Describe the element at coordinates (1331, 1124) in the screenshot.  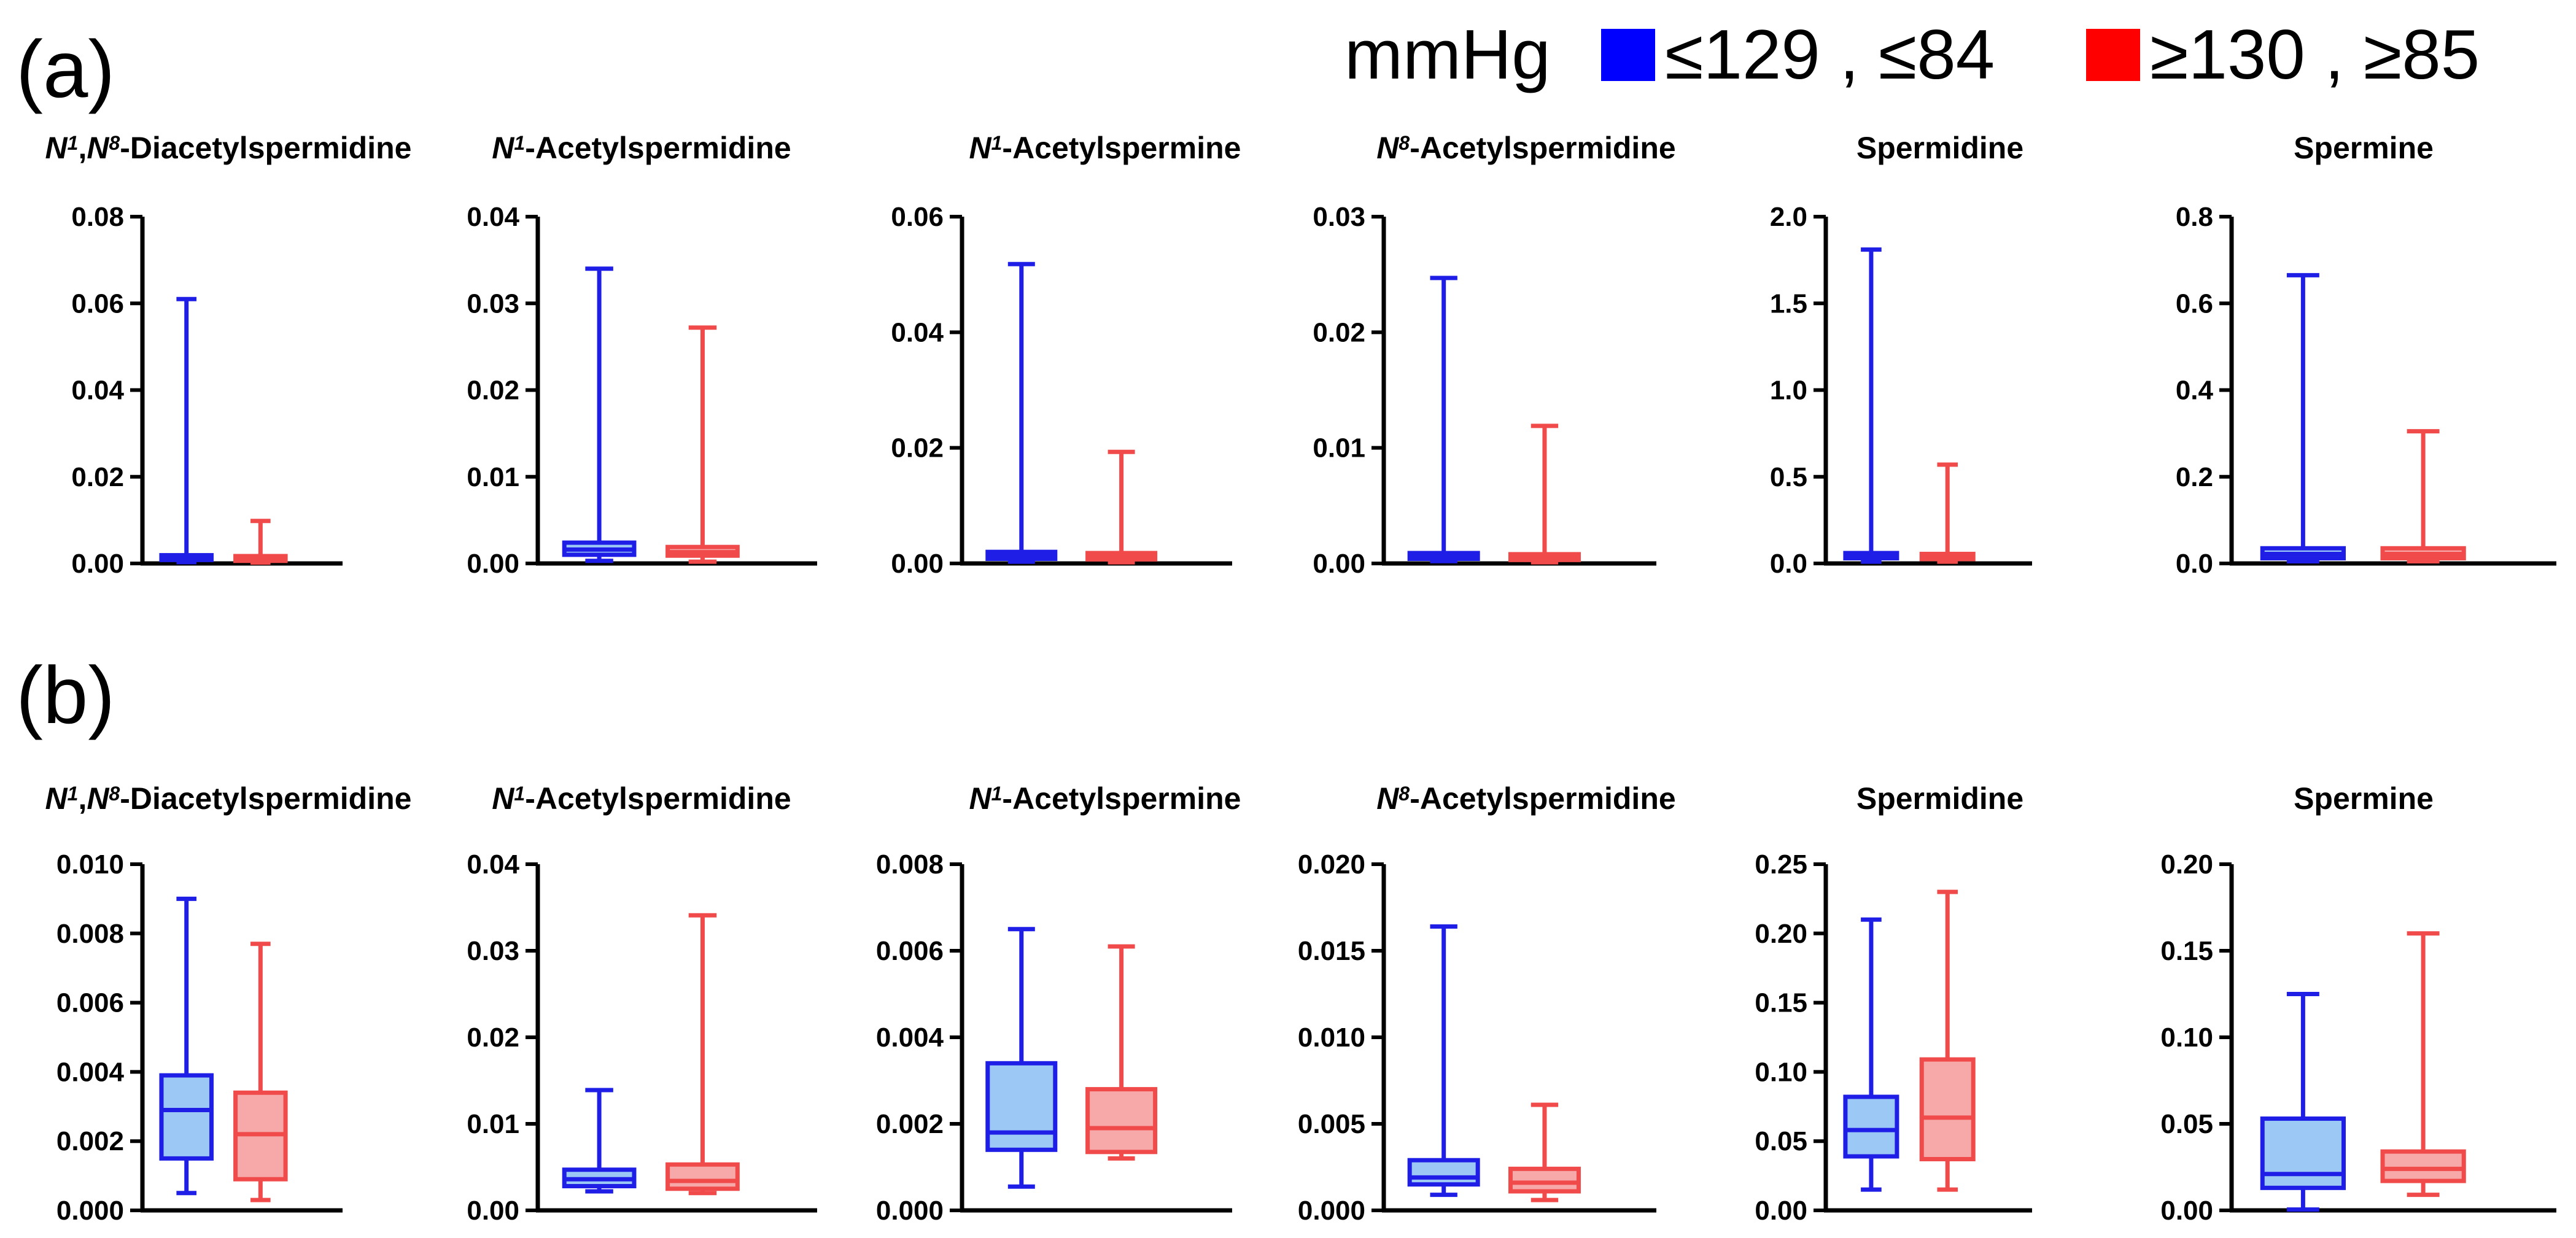
I see `y-tick-label: 0.005` at that location.